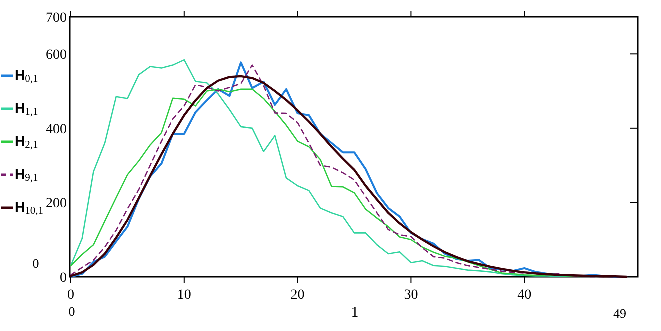  I want to click on text: 0, so click(36, 263).